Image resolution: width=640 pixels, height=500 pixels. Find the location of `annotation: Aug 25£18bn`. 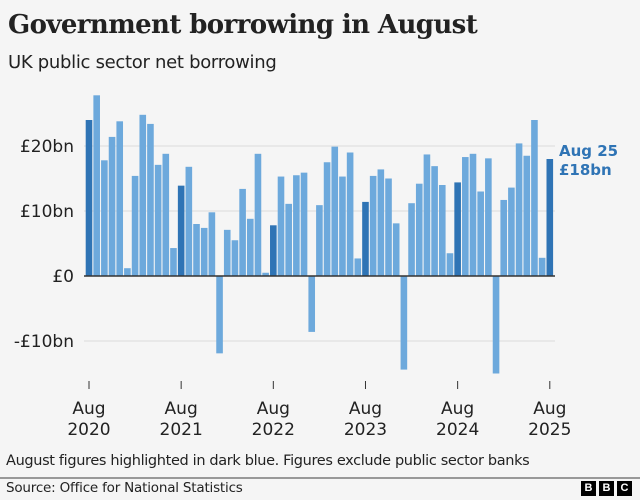

annotation: Aug 25£18bn is located at coordinates (588, 160).